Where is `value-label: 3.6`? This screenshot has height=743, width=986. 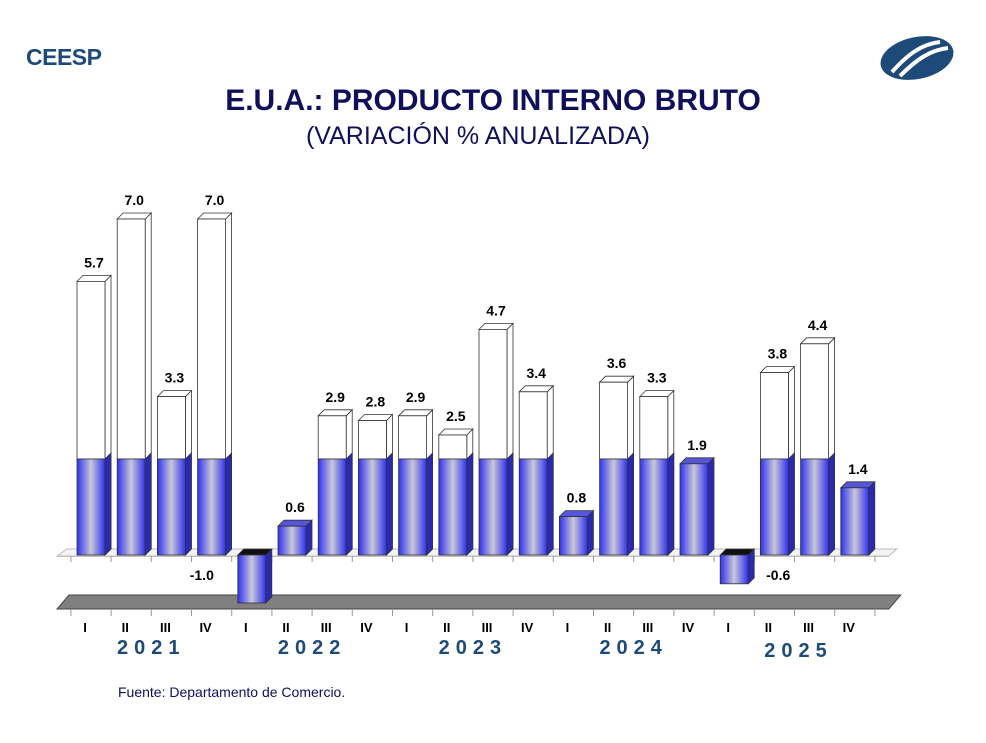
value-label: 3.6 is located at coordinates (617, 363).